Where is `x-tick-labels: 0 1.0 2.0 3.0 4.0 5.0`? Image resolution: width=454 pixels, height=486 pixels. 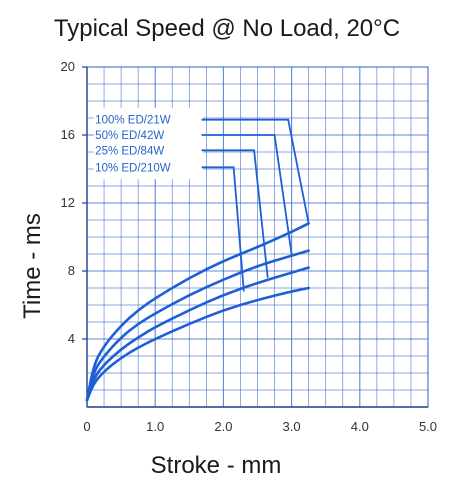
x-tick-labels: 0 1.0 2.0 3.0 4.0 5.0 is located at coordinates (260, 426).